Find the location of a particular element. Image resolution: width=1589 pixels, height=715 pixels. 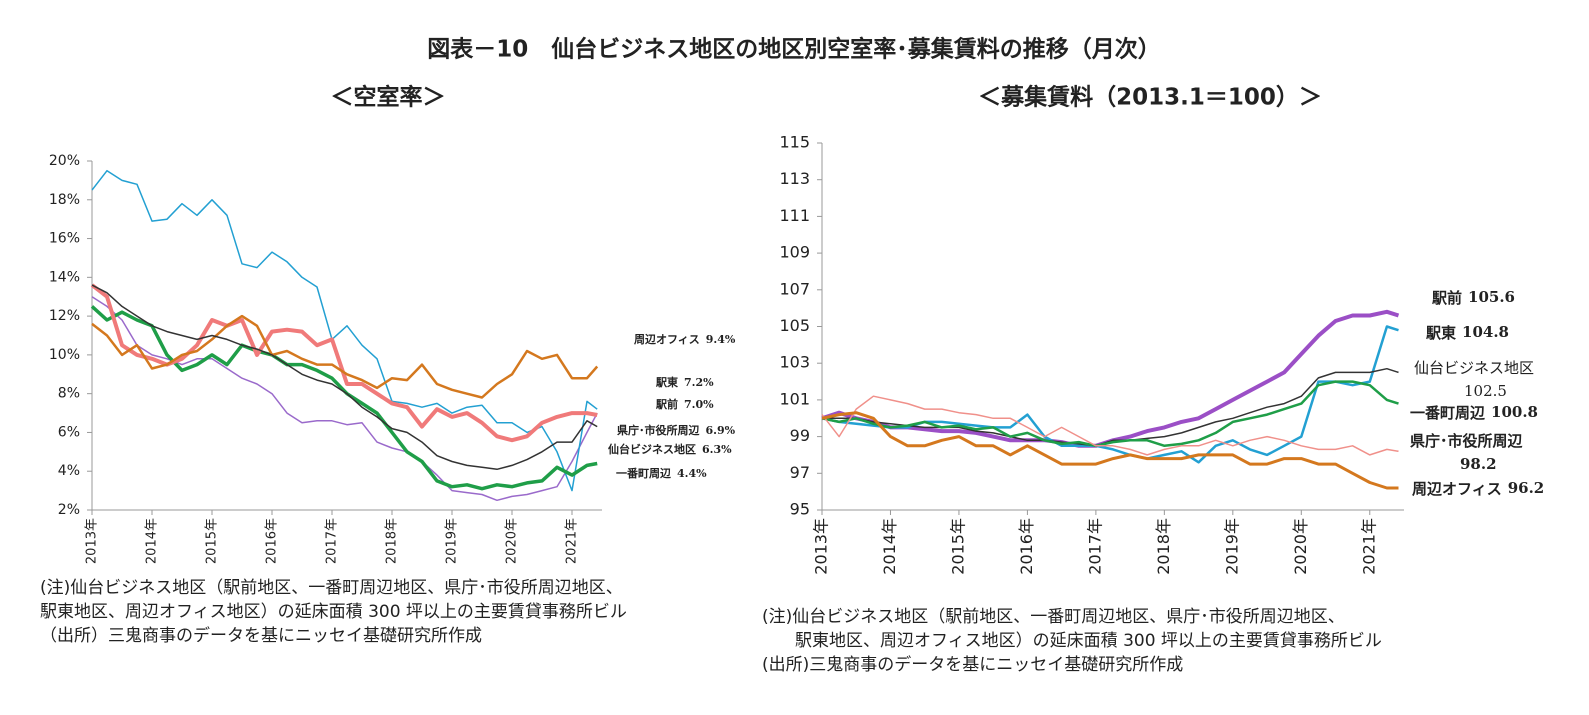

y-tick-label: 107 is located at coordinates (794, 288).